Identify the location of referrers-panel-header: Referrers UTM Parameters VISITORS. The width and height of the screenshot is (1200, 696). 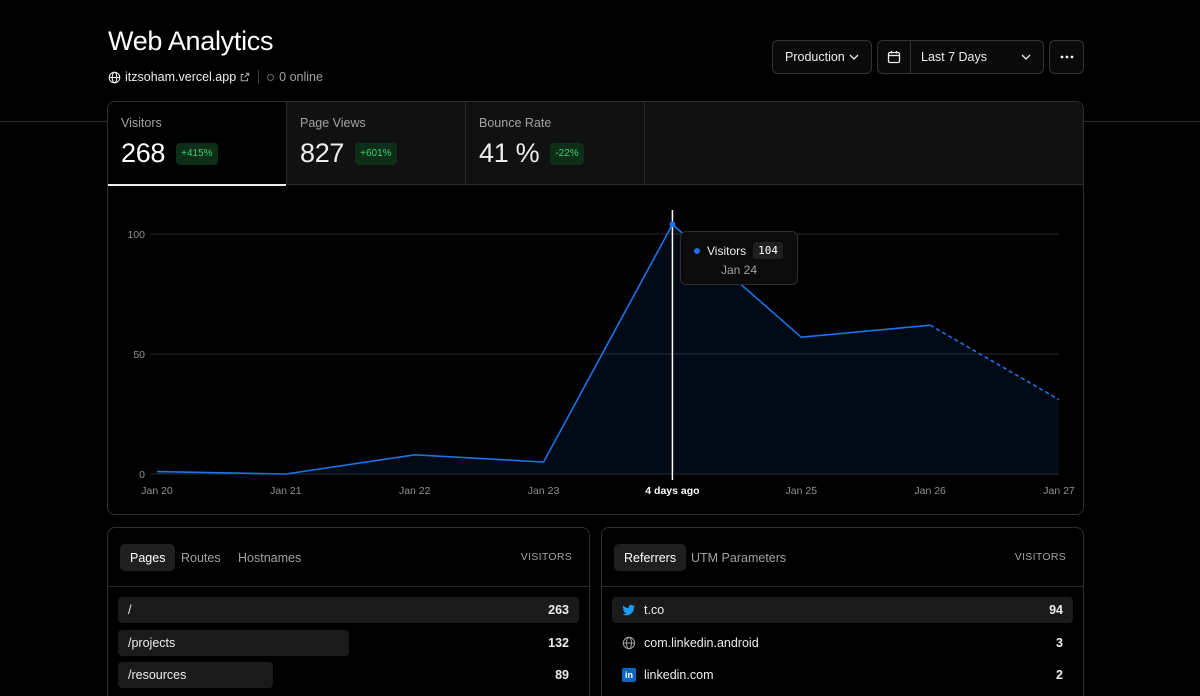
(842, 557).